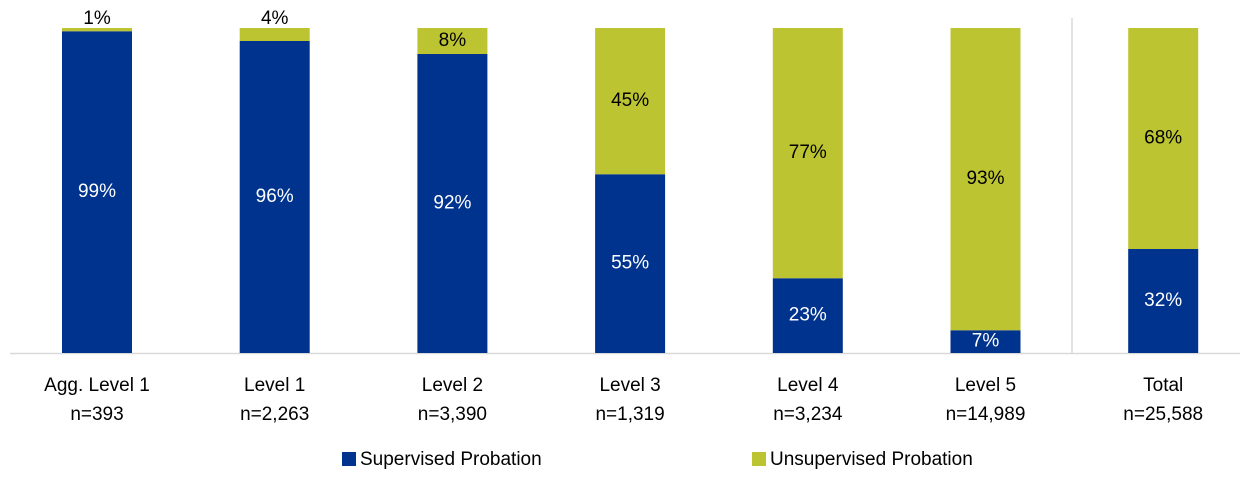  What do you see at coordinates (275, 18) in the screenshot?
I see `value-label: 4%` at bounding box center [275, 18].